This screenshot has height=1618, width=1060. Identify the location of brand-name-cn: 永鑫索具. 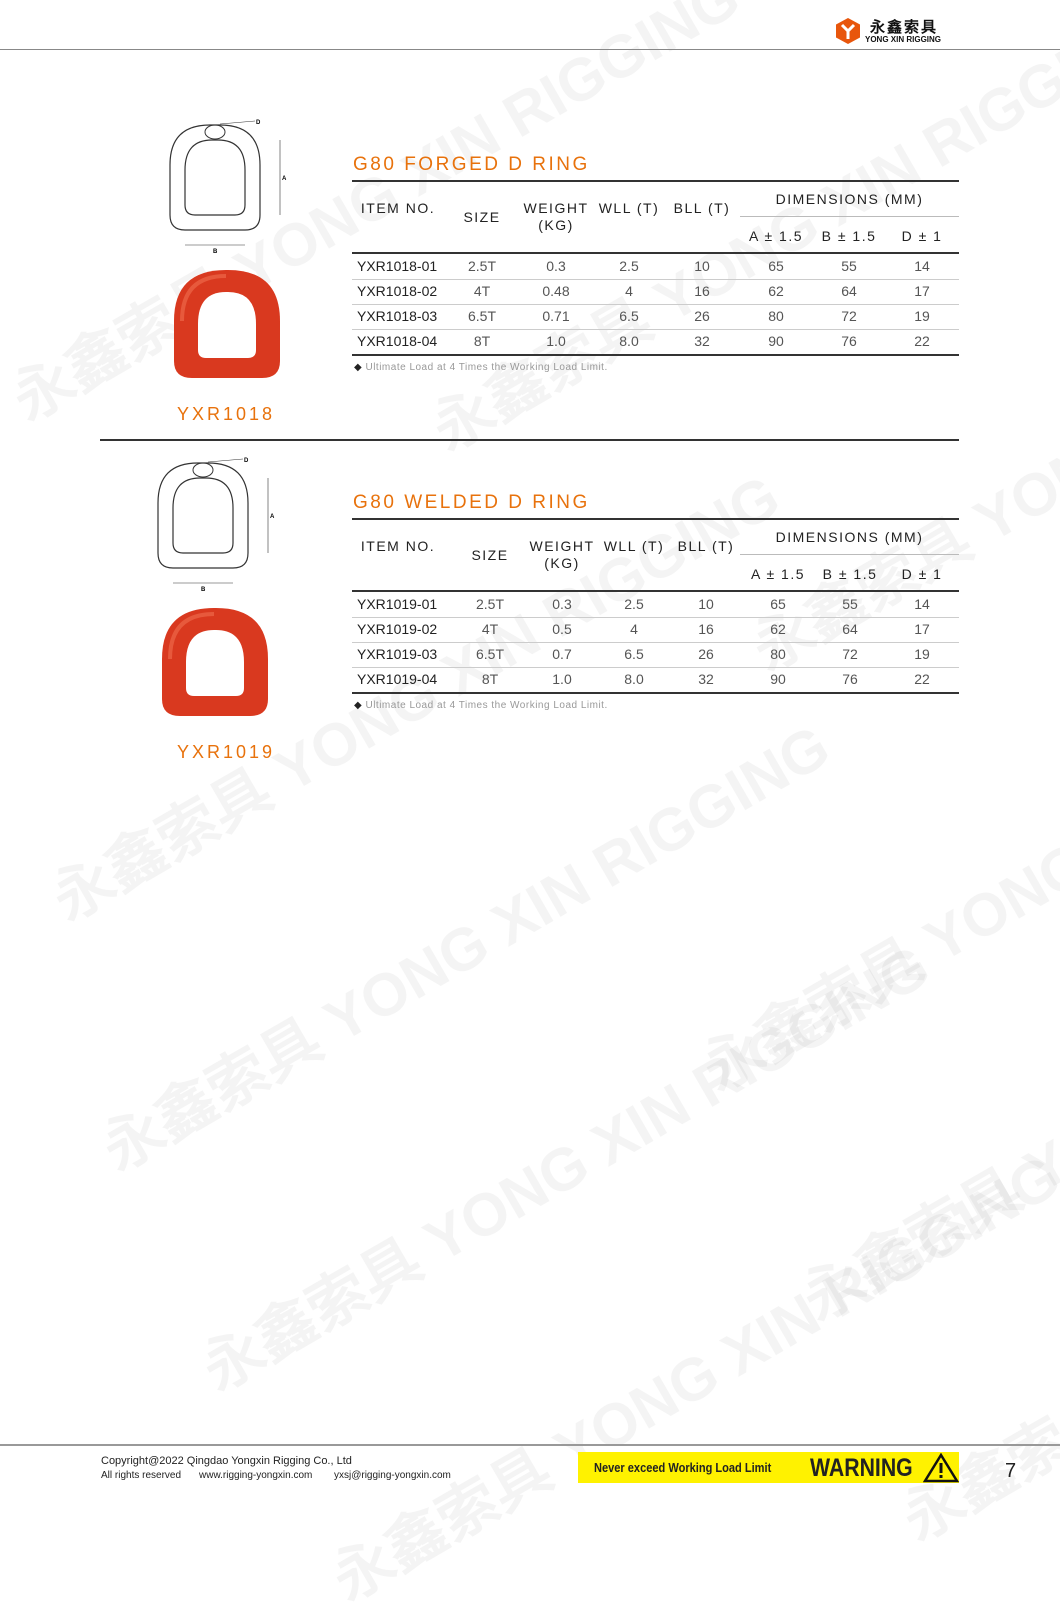
(904, 27).